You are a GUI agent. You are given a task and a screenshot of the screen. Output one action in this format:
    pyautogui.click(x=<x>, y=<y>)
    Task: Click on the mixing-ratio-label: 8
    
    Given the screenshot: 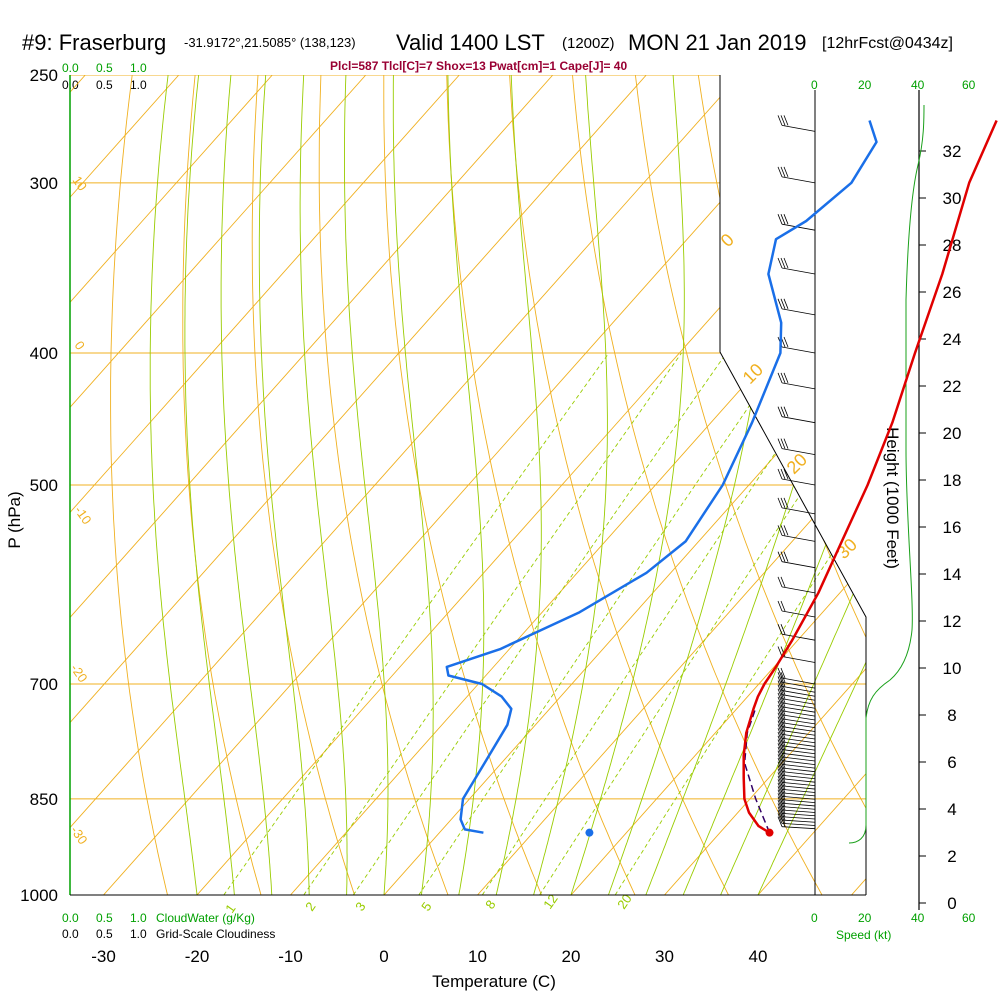 What is the action you would take?
    pyautogui.click(x=490, y=904)
    